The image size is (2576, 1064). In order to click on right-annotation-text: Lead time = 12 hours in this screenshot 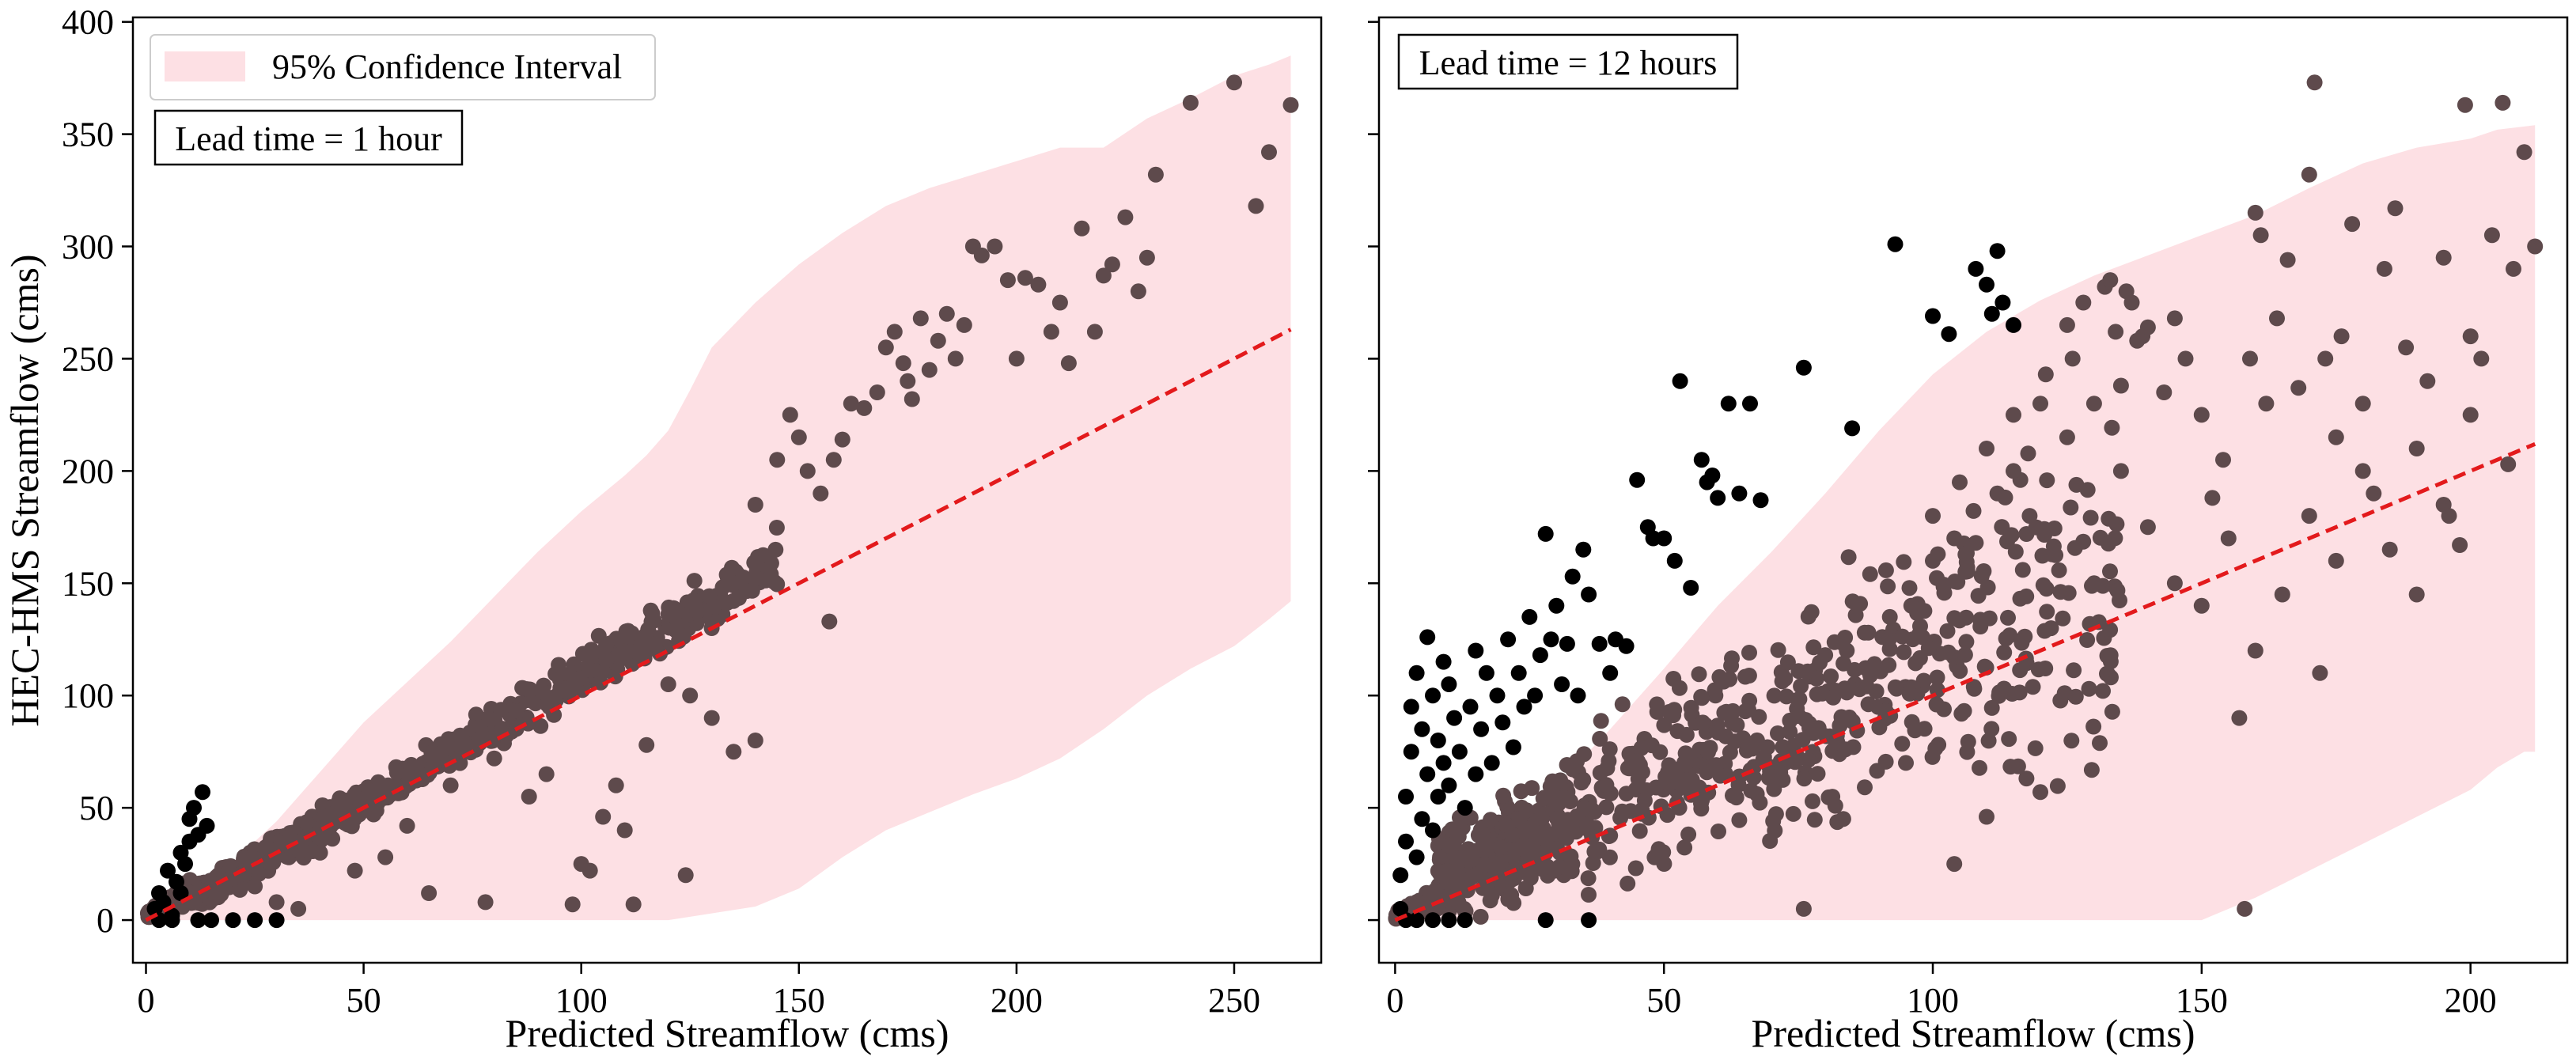, I will do `click(1568, 63)`.